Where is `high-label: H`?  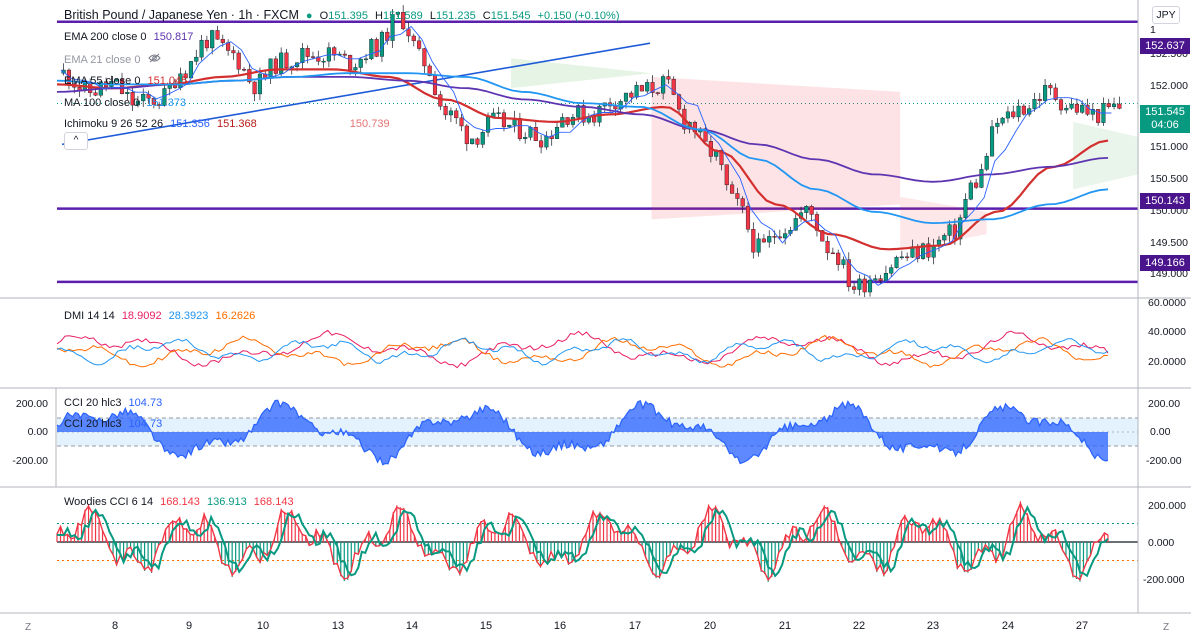
high-label: H is located at coordinates (379, 16).